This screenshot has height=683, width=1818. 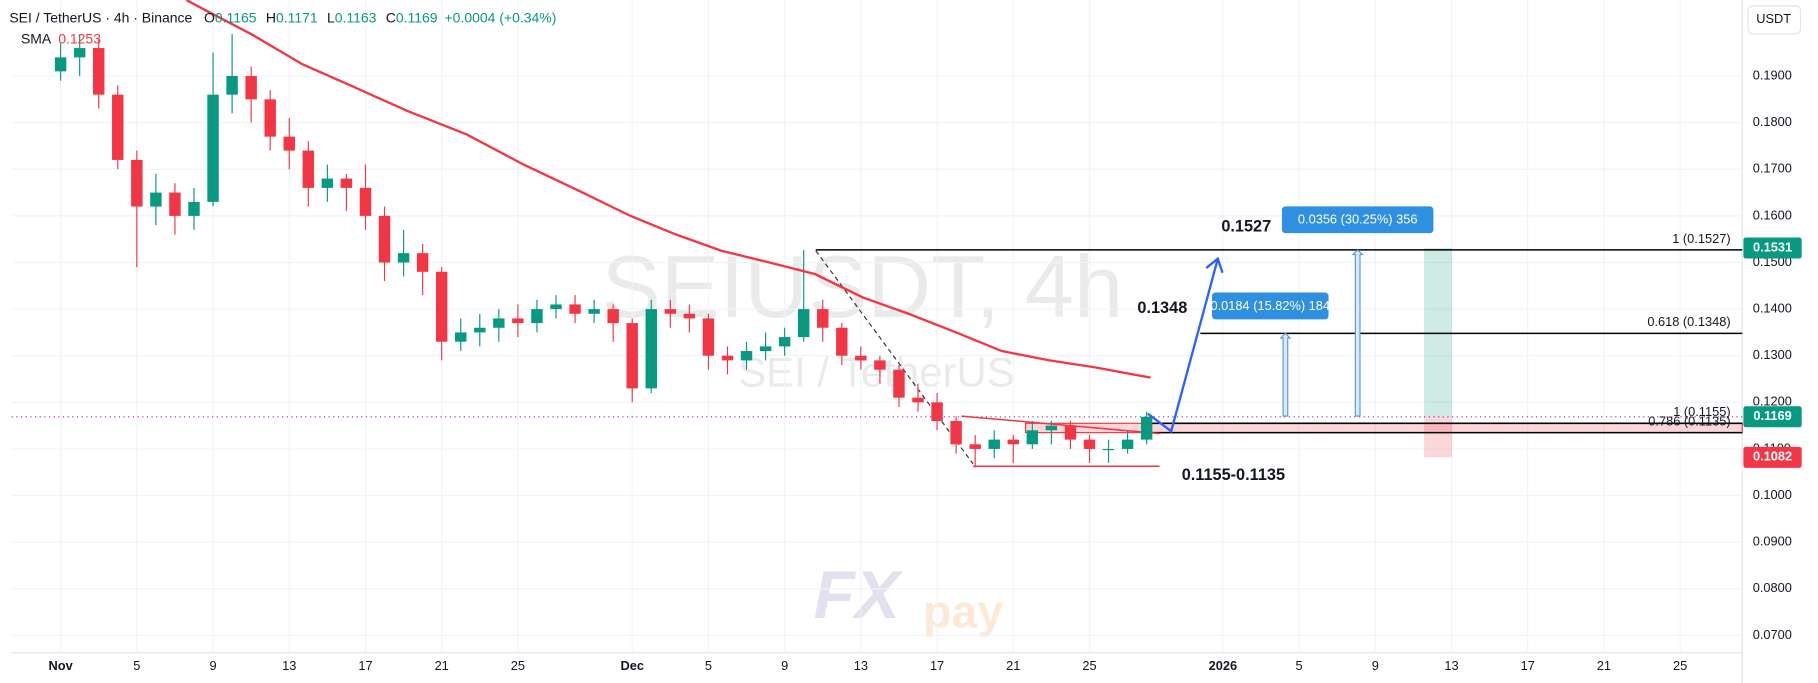 I want to click on header-title: SEI / TetherUS · 4h · Binance, so click(x=100, y=17).